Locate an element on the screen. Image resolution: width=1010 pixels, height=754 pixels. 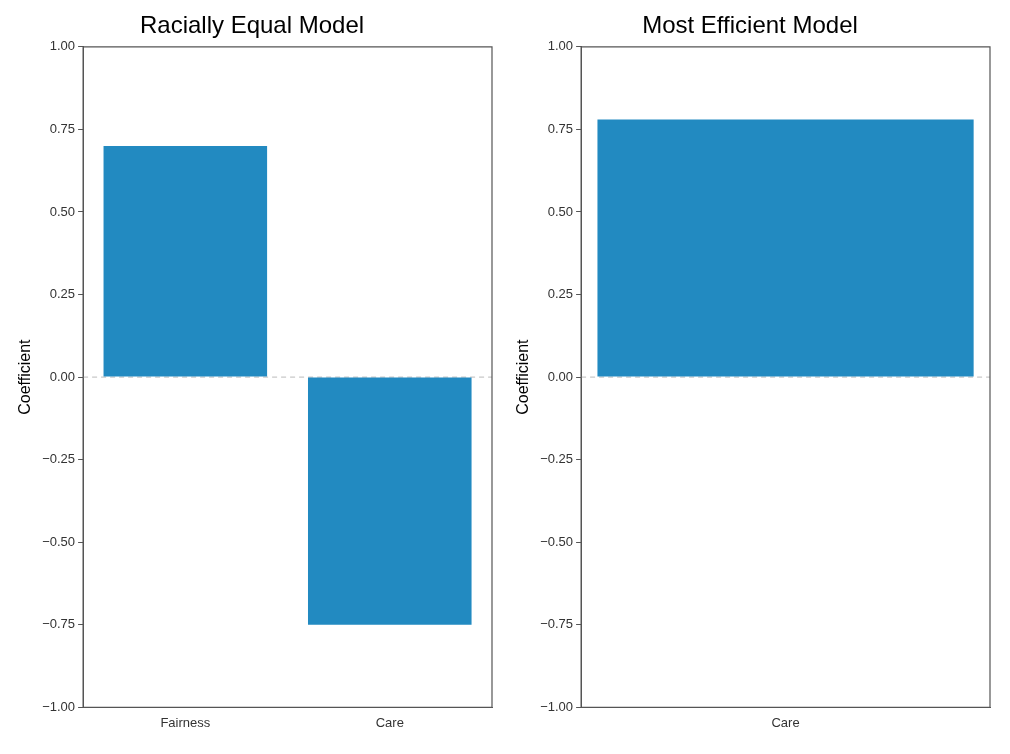
x-tick-label: Fairness is located at coordinates (185, 722).